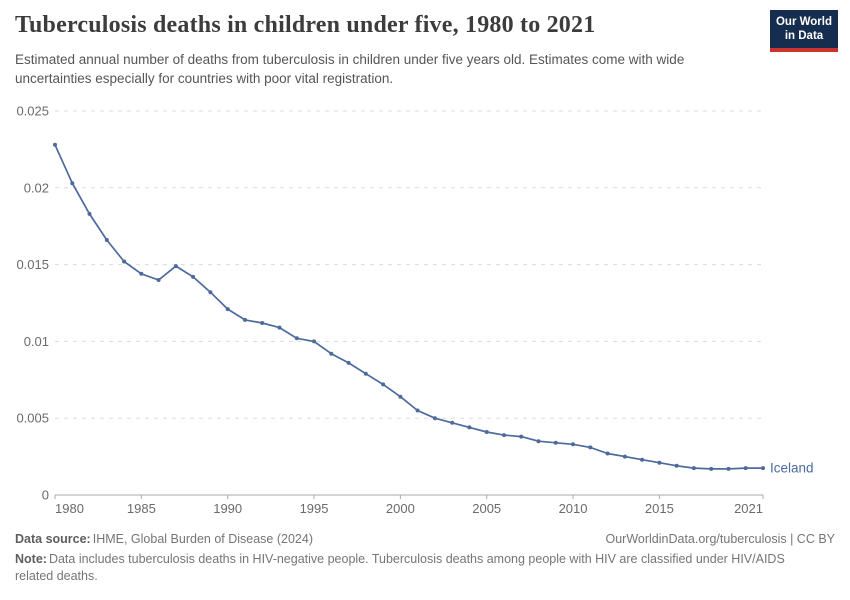 The width and height of the screenshot is (850, 600). I want to click on owid-url-link: OurWorldinData.org/tuberculosis | CC BY, so click(720, 539).